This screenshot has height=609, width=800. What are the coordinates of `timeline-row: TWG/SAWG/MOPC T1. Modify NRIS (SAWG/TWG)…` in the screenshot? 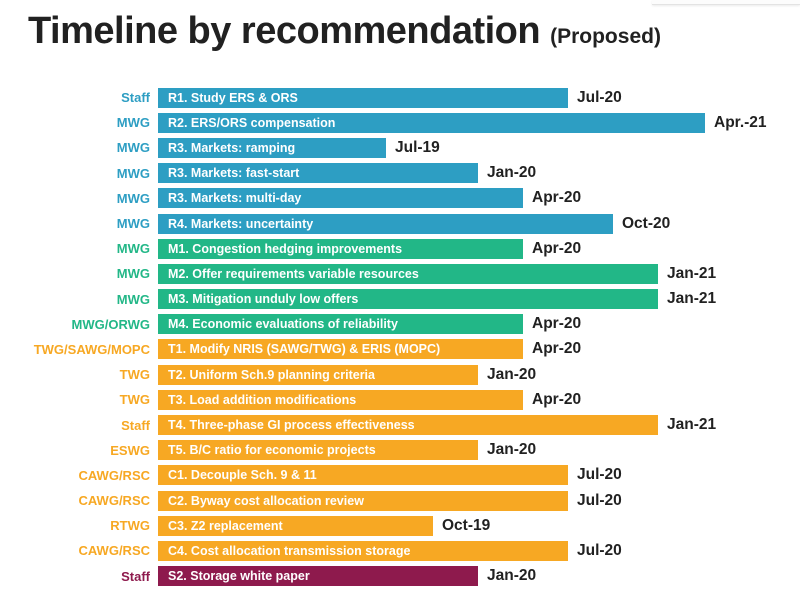 It's located at (400, 349).